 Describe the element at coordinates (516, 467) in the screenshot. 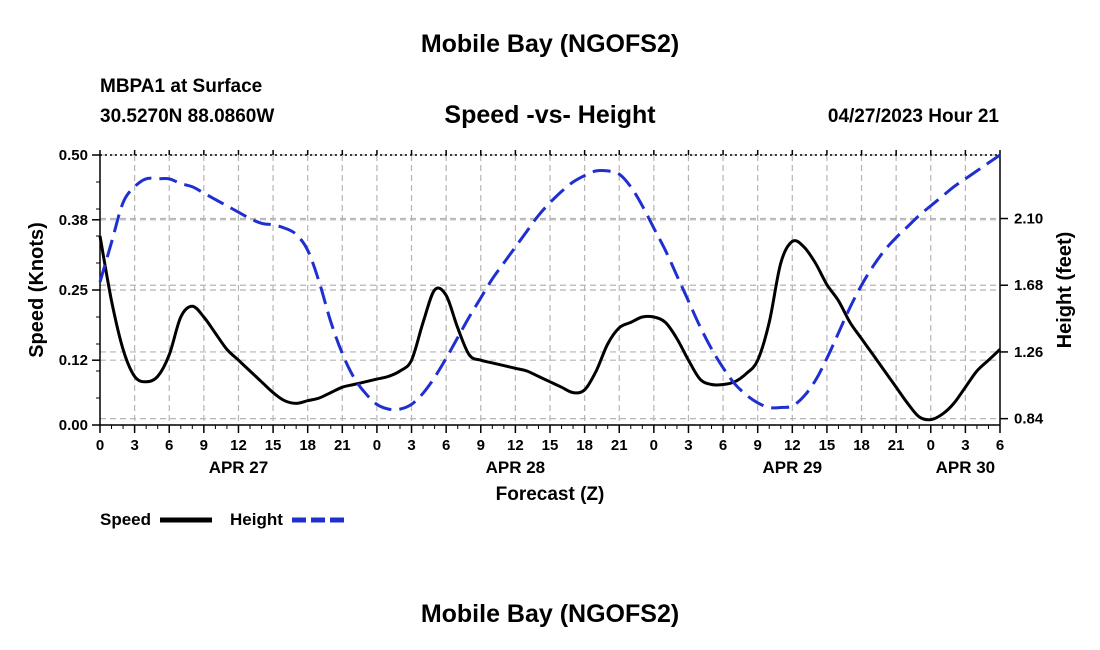

I see `date-label: APR 28` at that location.